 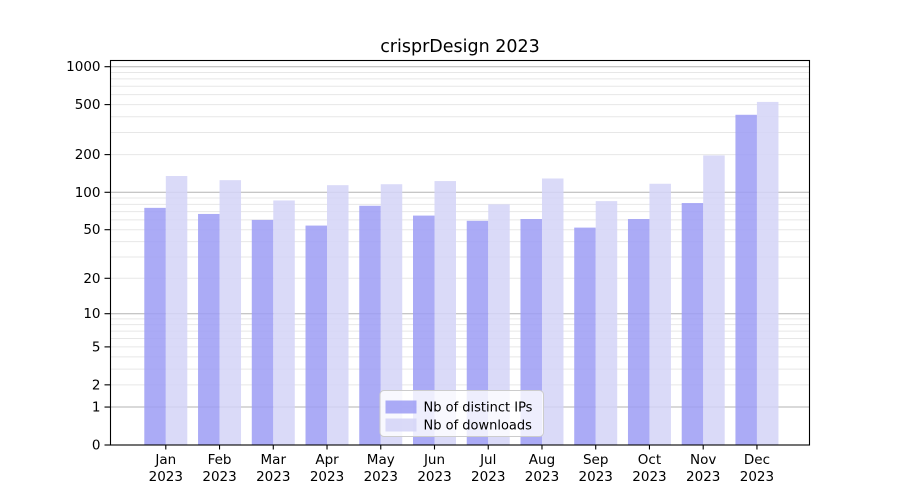 I want to click on bar-distinct-ips-jul, so click(x=477, y=332).